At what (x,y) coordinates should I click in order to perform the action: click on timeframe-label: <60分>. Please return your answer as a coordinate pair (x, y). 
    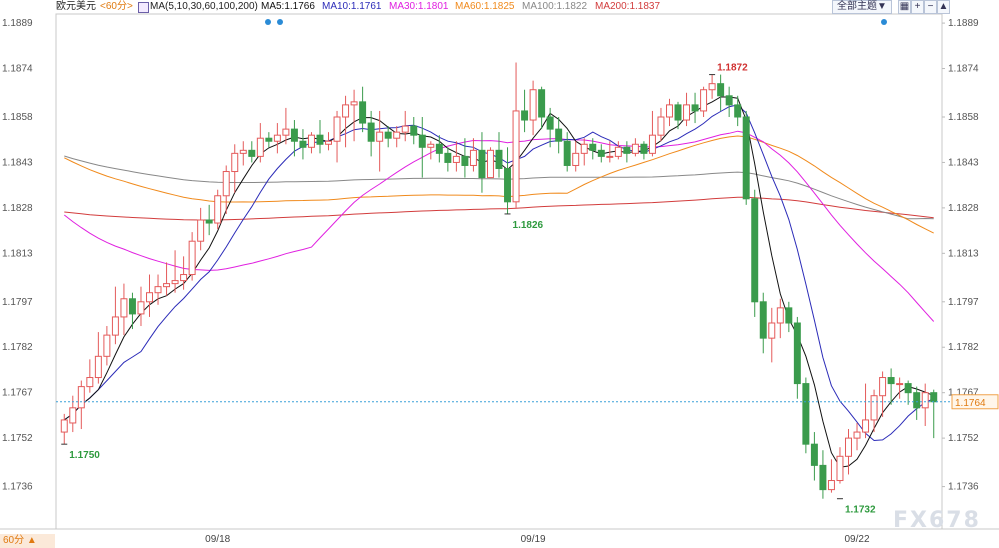
    Looking at the image, I should click on (116, 6).